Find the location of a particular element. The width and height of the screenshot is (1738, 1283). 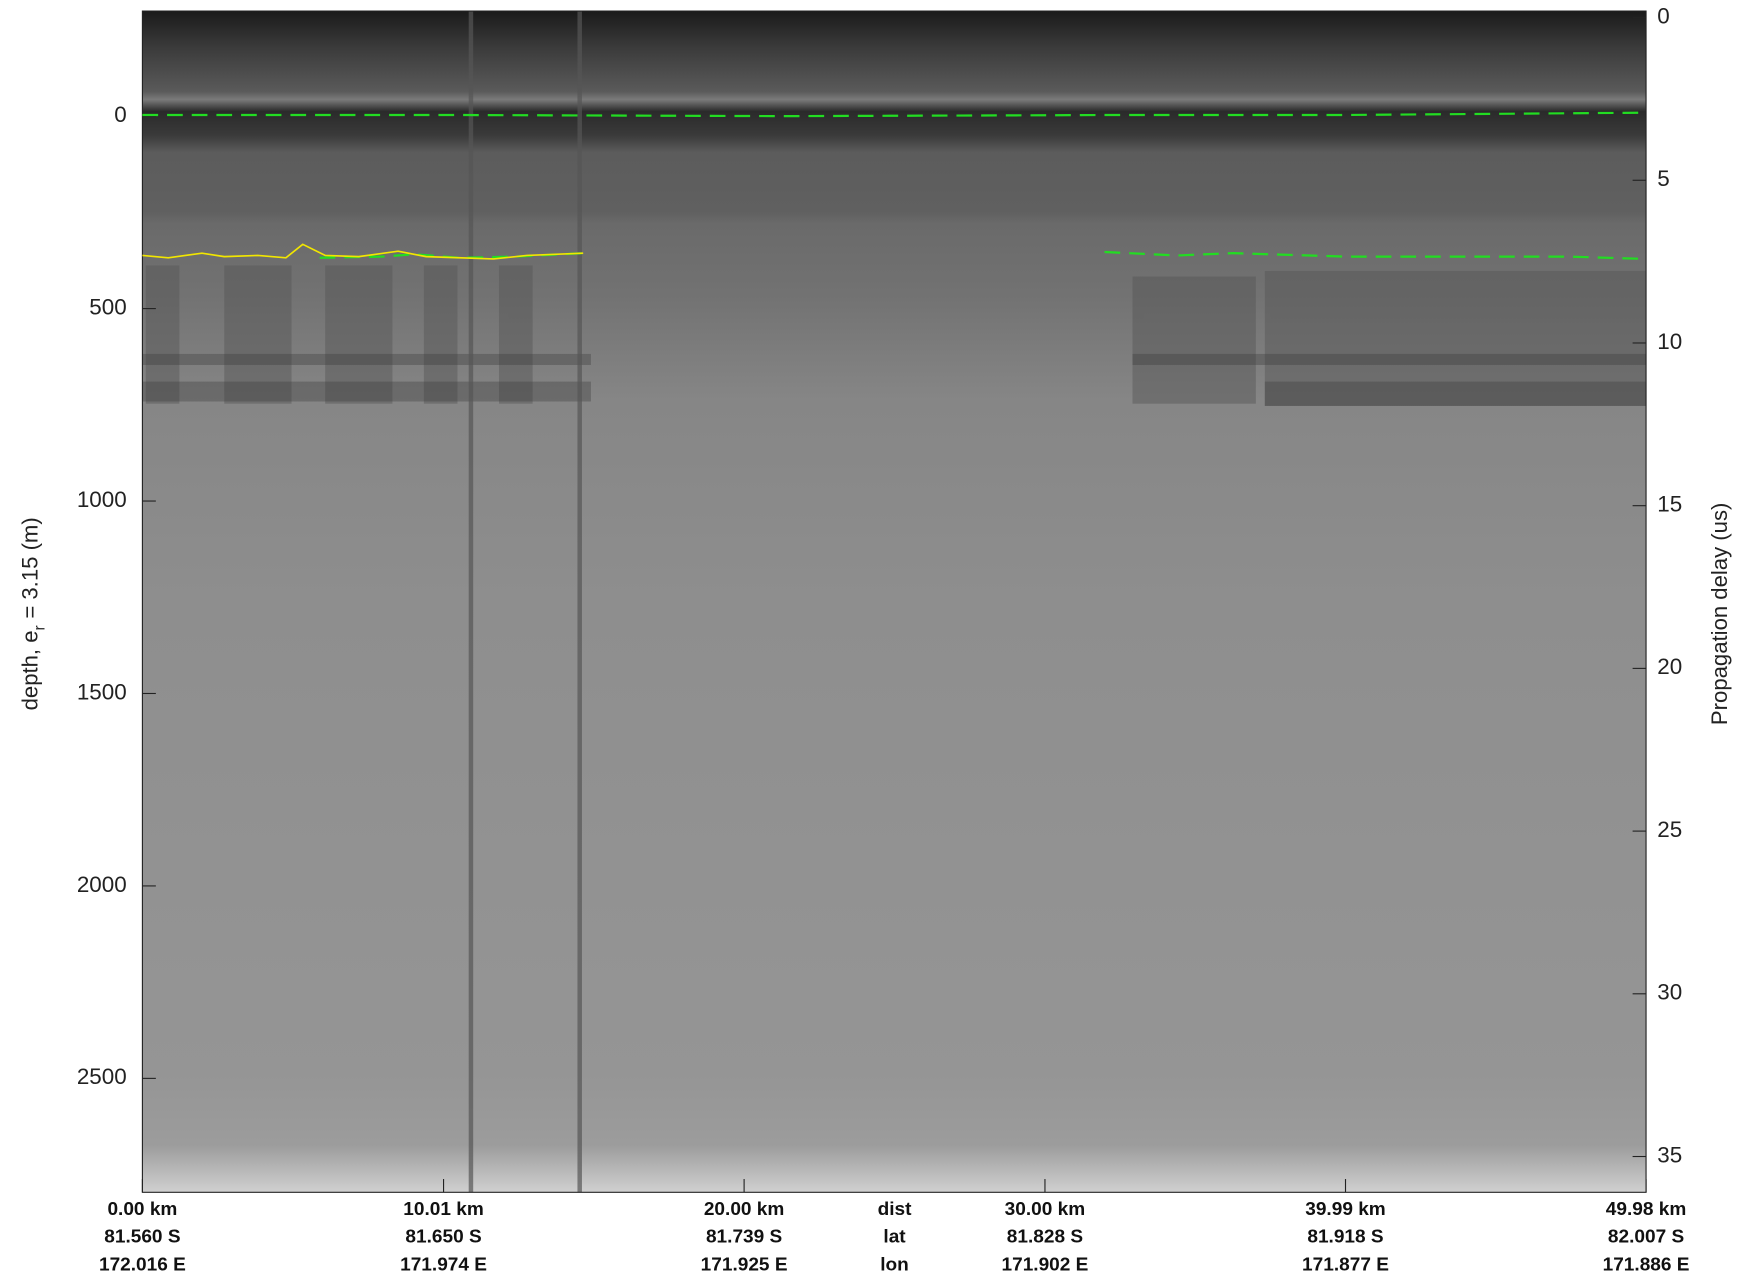

y2-tick-label: 20 is located at coordinates (1669, 666).